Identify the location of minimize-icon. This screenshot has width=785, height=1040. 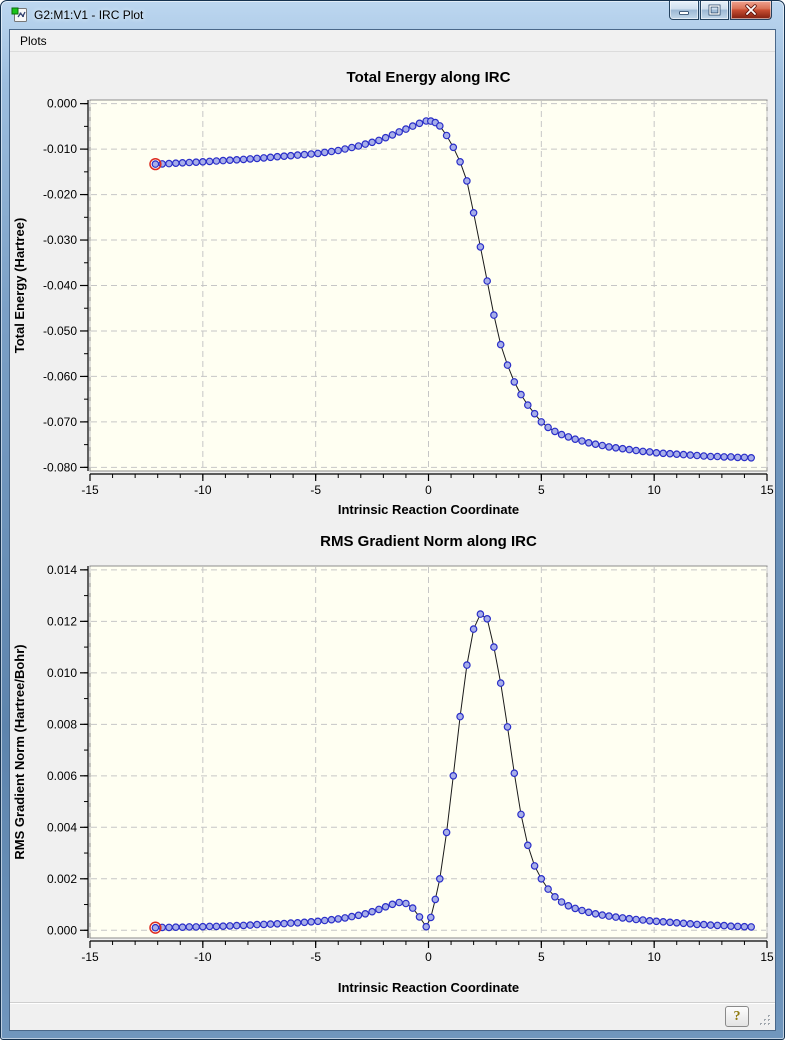
(684, 13).